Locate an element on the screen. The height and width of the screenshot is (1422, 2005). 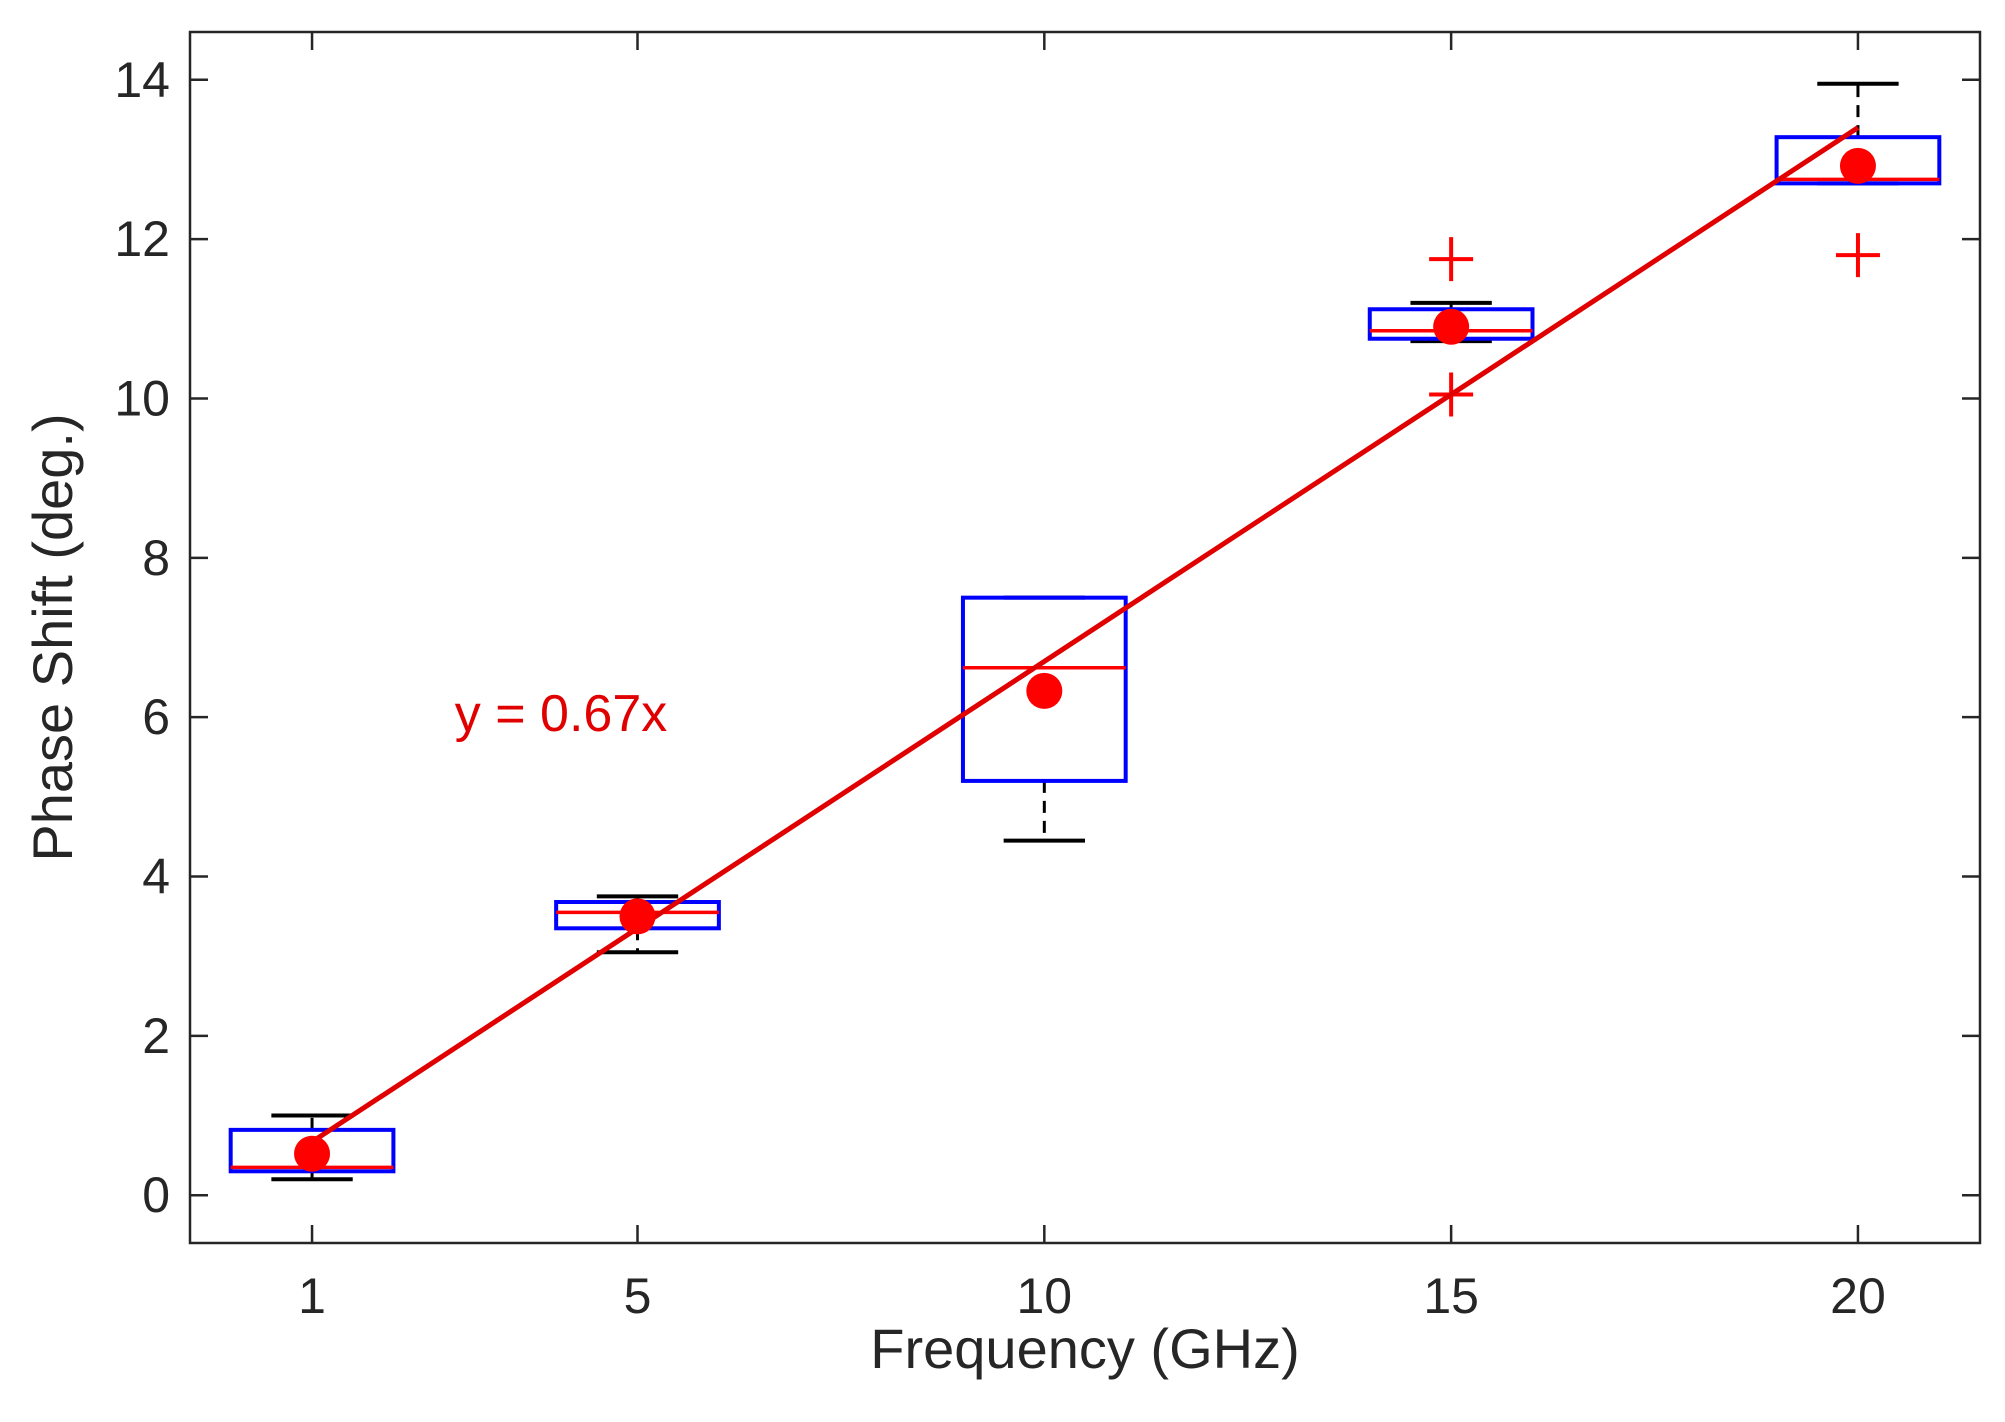
y-tick-label-8: 8 is located at coordinates (156, 558).